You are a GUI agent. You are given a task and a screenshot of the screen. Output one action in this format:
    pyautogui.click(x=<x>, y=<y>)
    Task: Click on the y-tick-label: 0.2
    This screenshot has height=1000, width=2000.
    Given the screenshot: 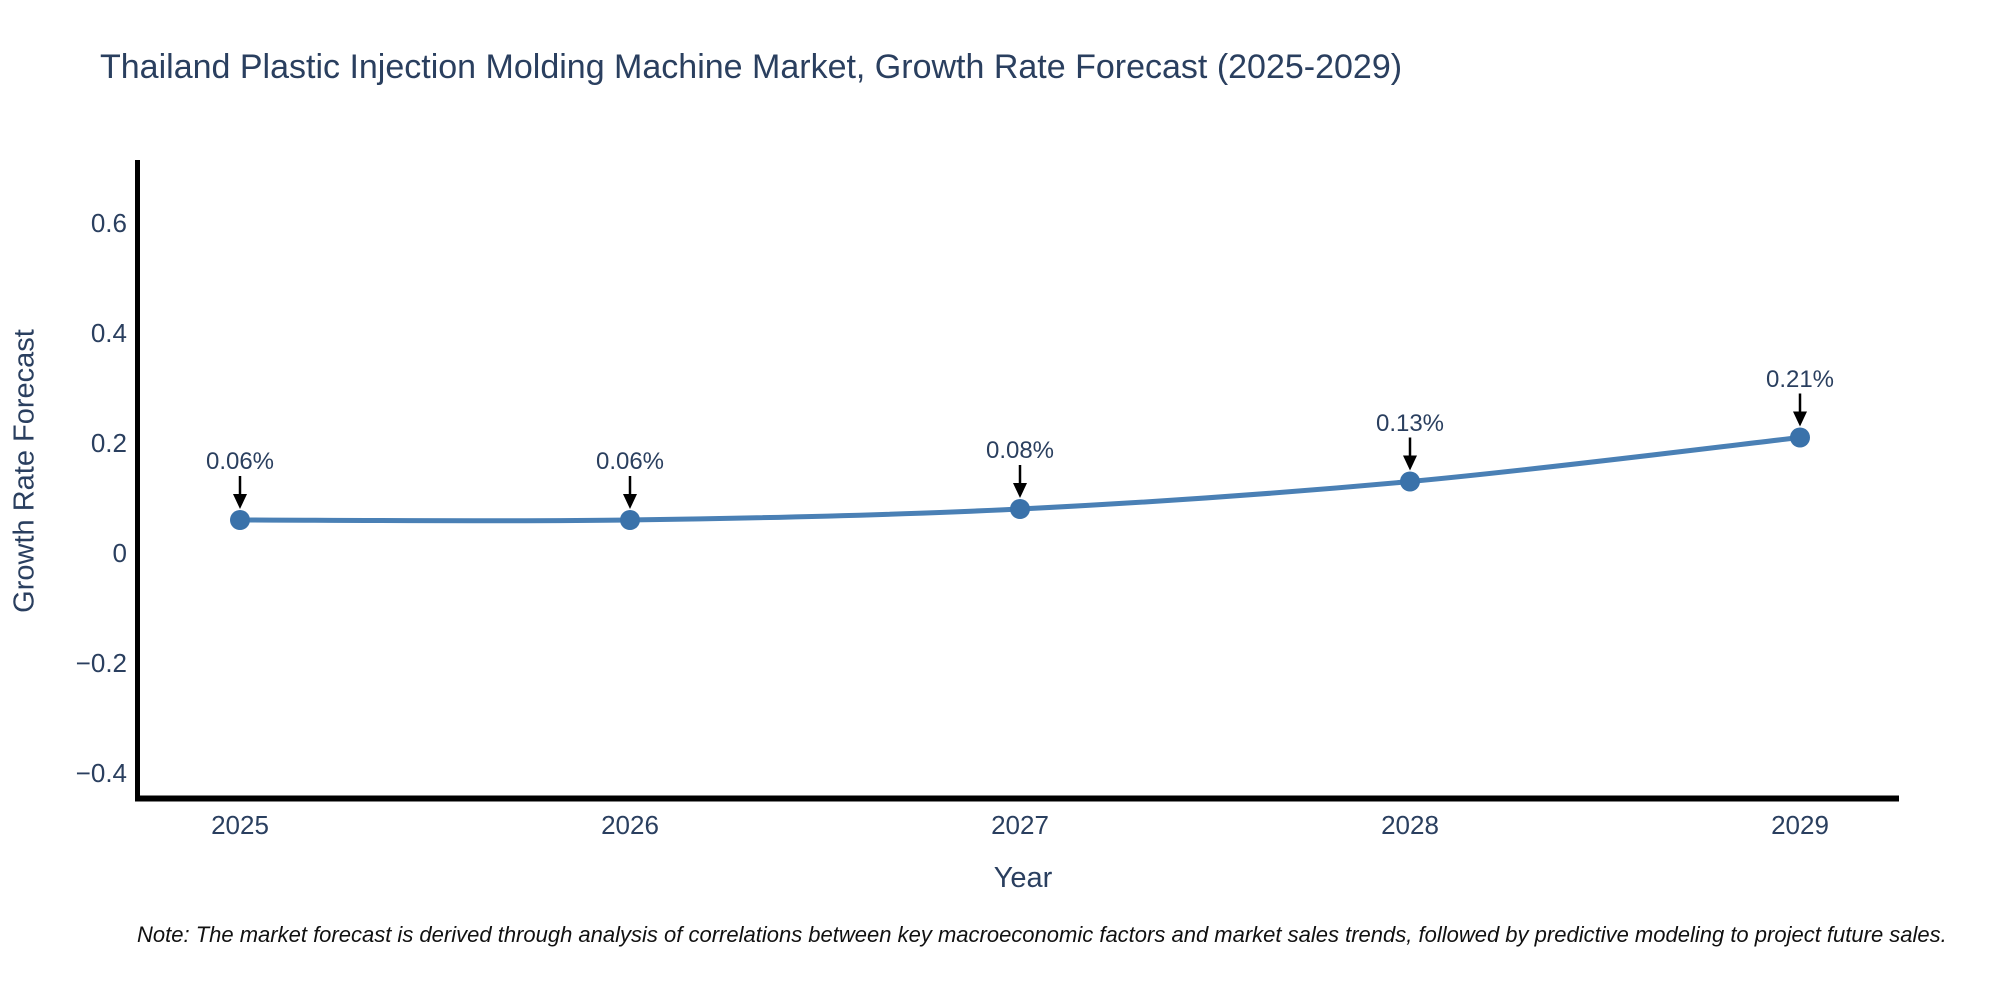 What is the action you would take?
    pyautogui.click(x=108, y=443)
    